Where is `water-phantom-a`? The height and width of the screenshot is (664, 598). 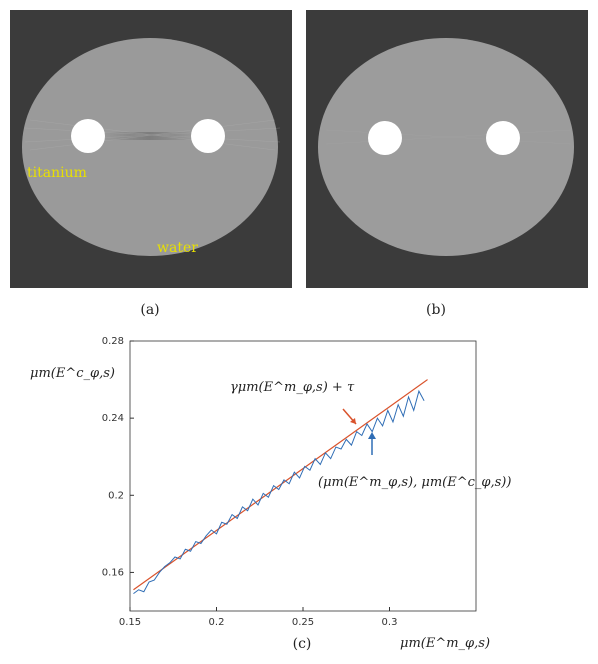 water-phantom-a is located at coordinates (150, 147).